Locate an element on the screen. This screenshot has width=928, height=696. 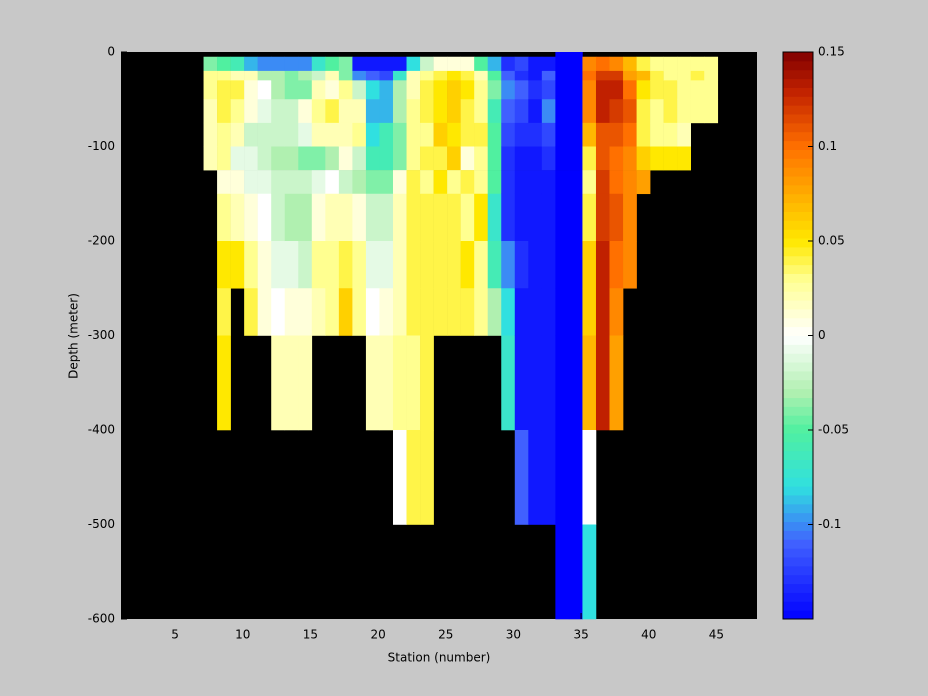
y-tick-label: -200 is located at coordinates (101, 241).